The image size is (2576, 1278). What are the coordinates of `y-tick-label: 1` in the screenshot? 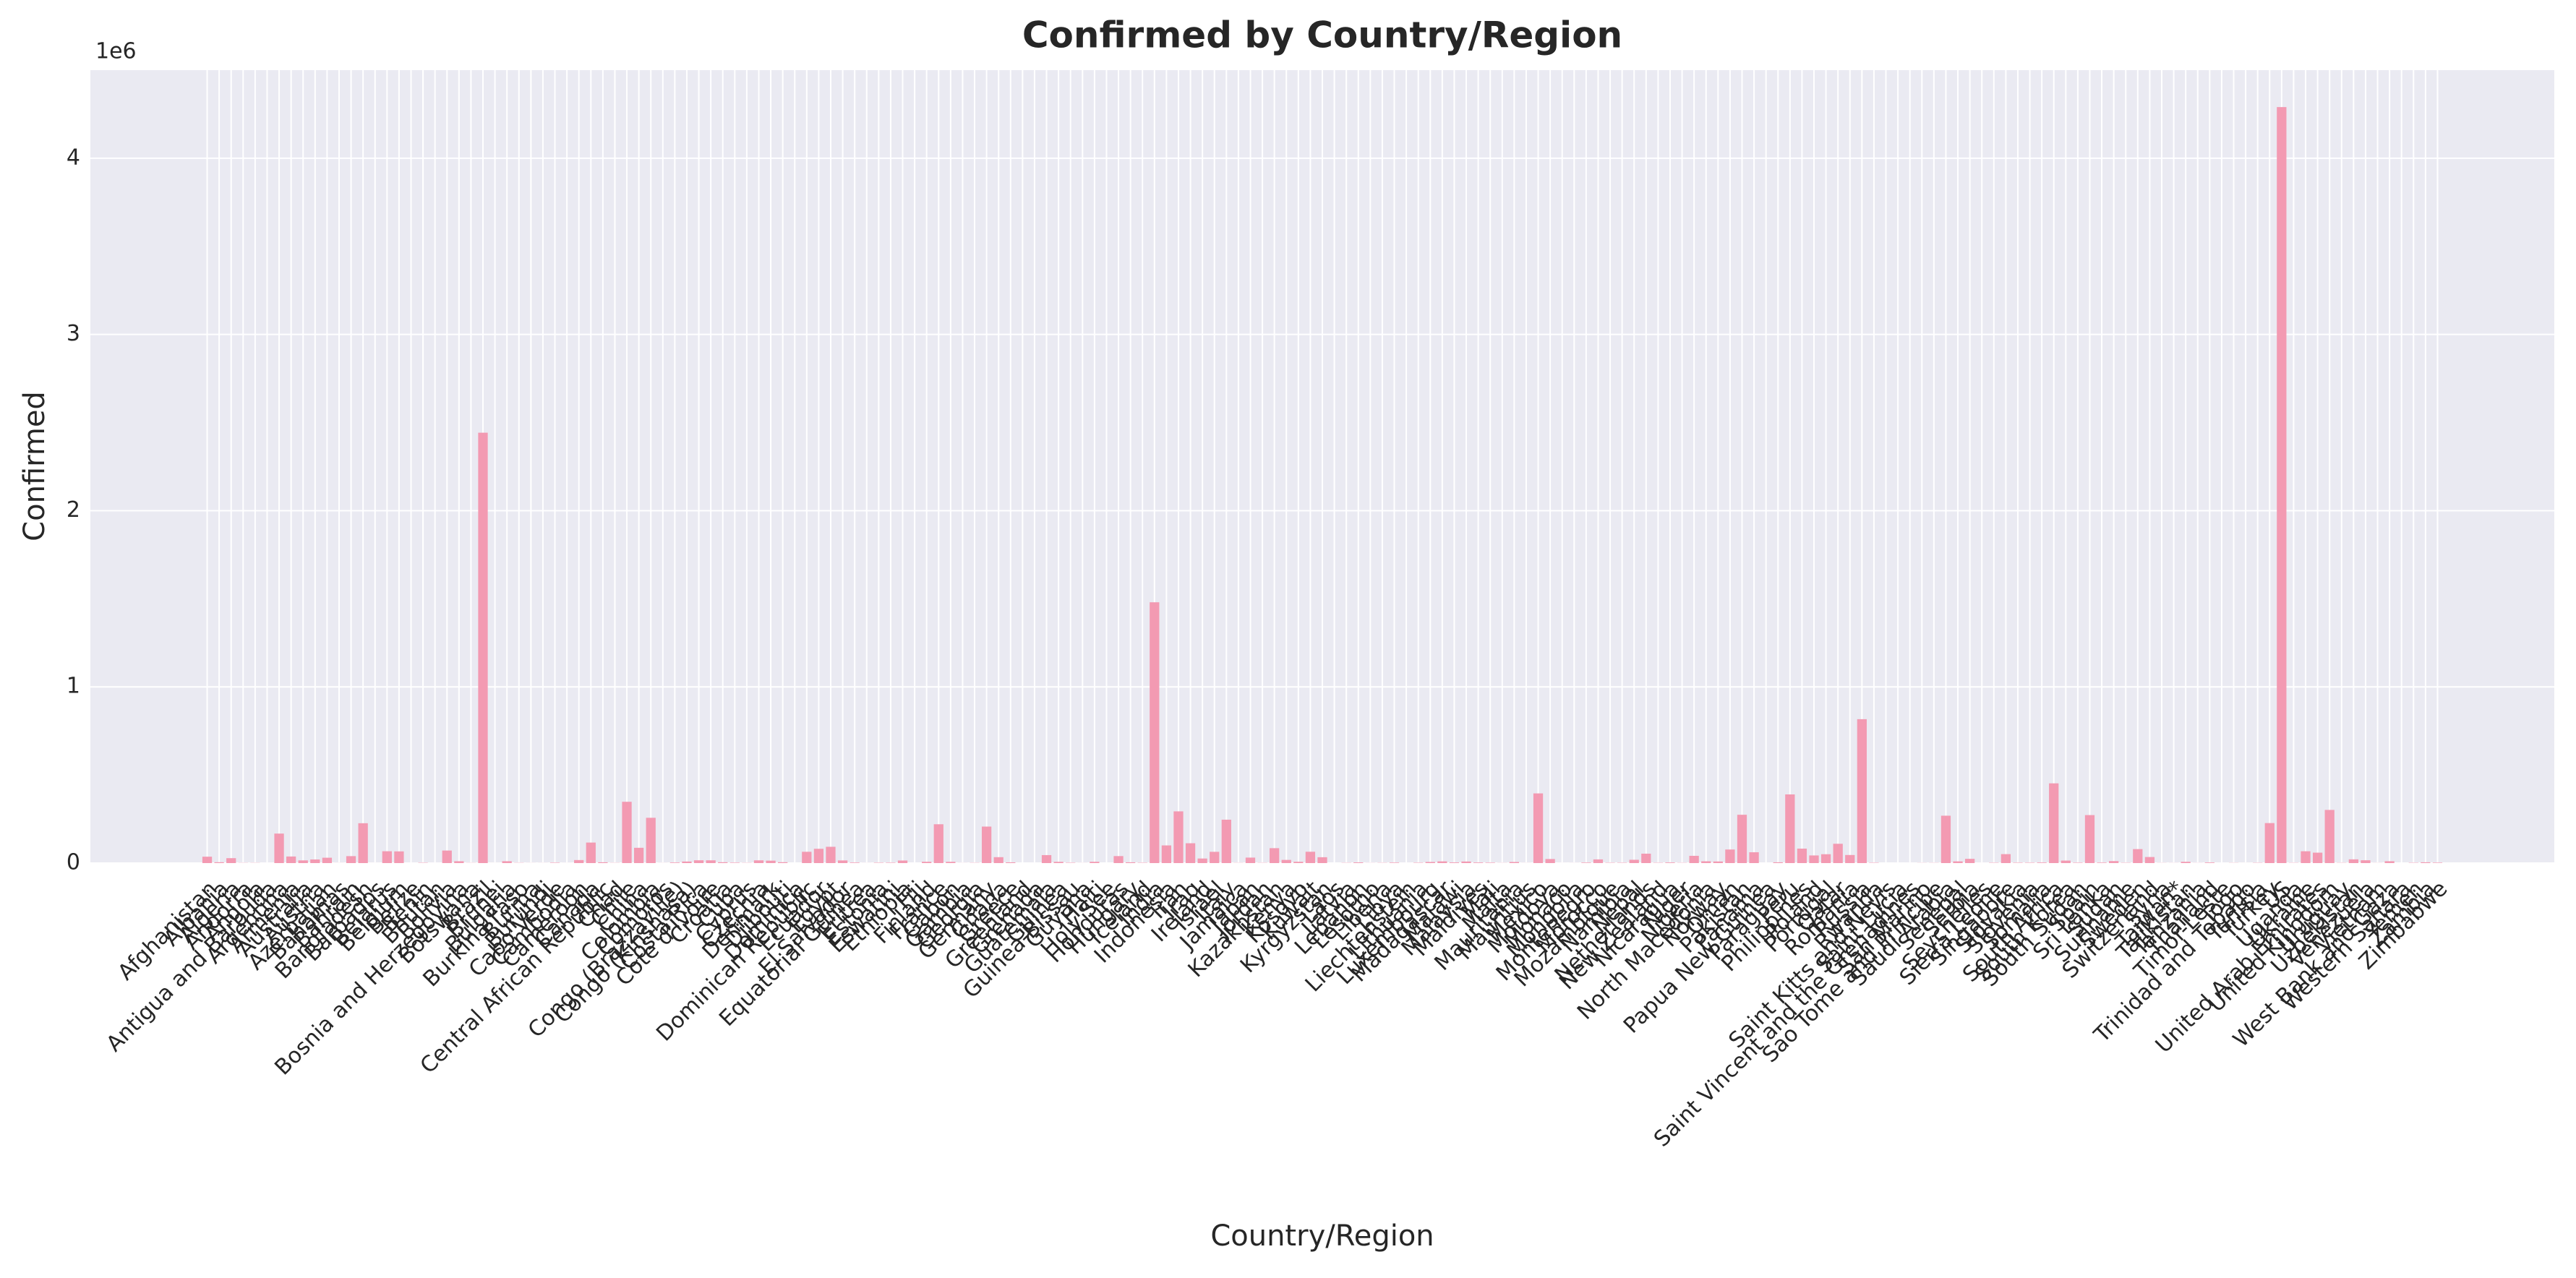 It's located at (73, 686).